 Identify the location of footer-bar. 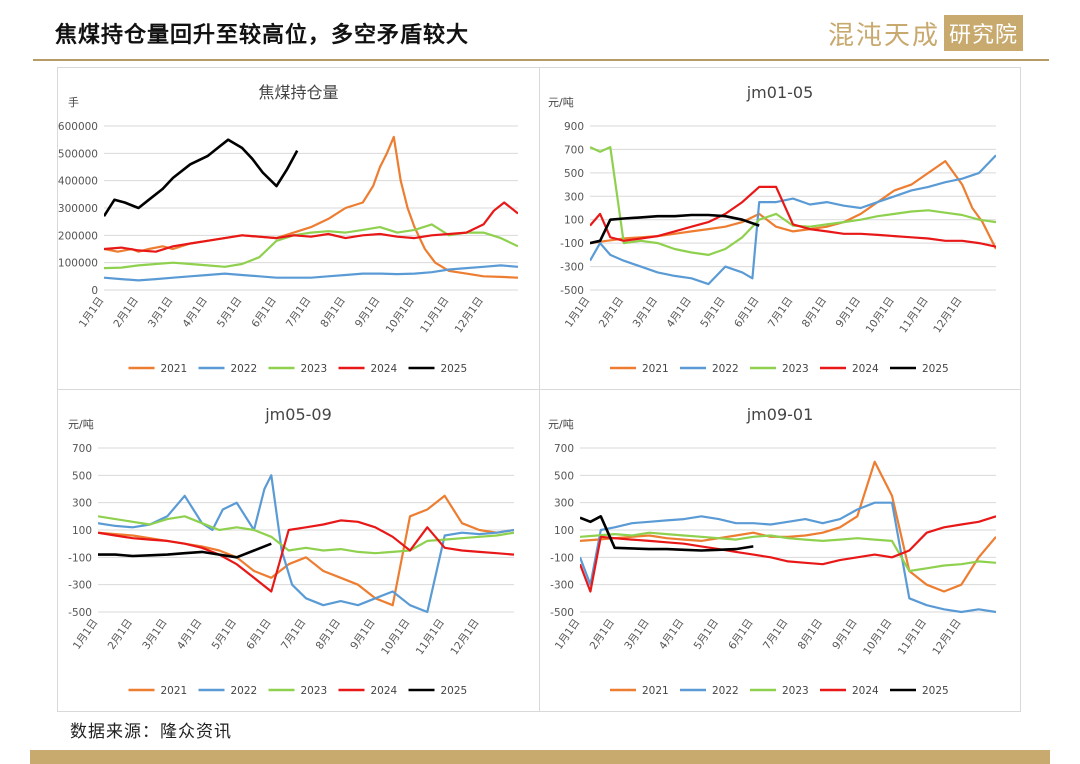
(540, 757).